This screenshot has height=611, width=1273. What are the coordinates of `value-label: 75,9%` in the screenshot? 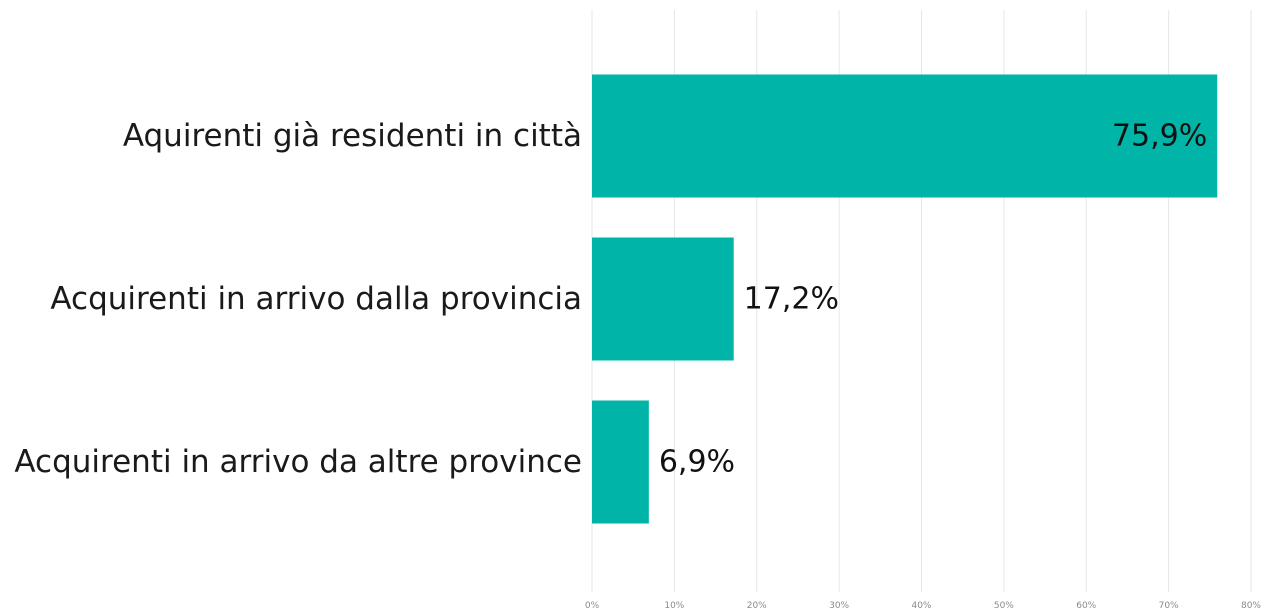 It's located at (1159, 136).